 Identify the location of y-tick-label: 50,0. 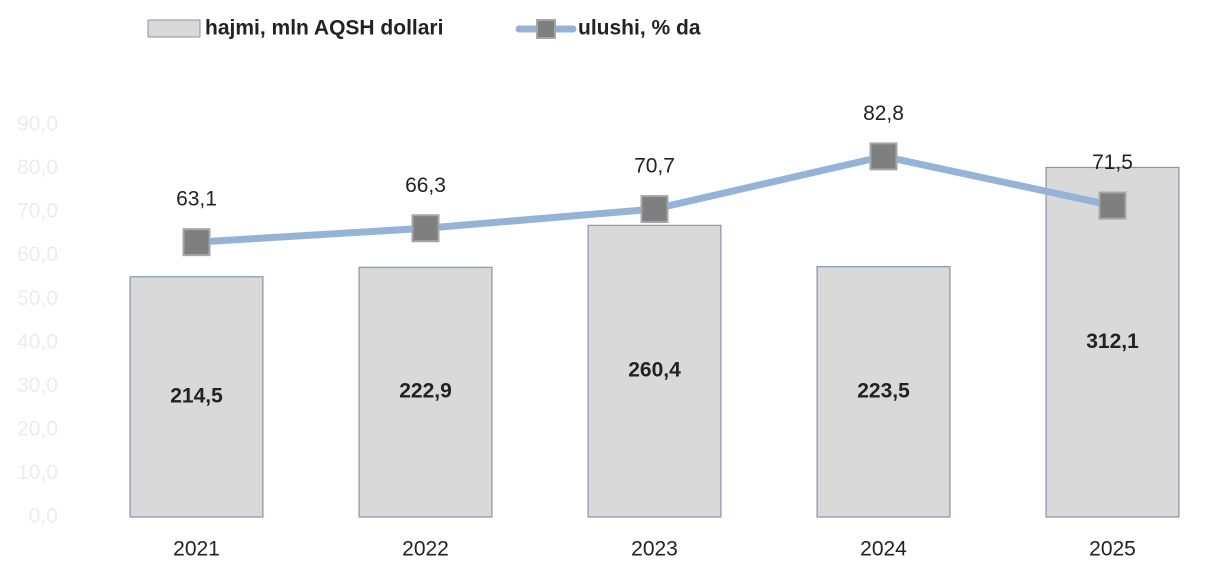
(37, 298).